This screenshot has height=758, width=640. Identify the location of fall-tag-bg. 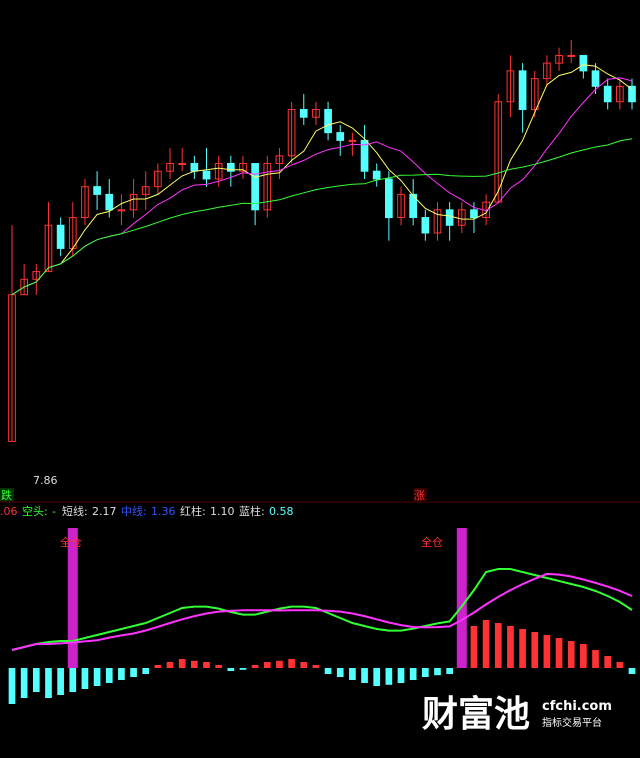
(7, 494).